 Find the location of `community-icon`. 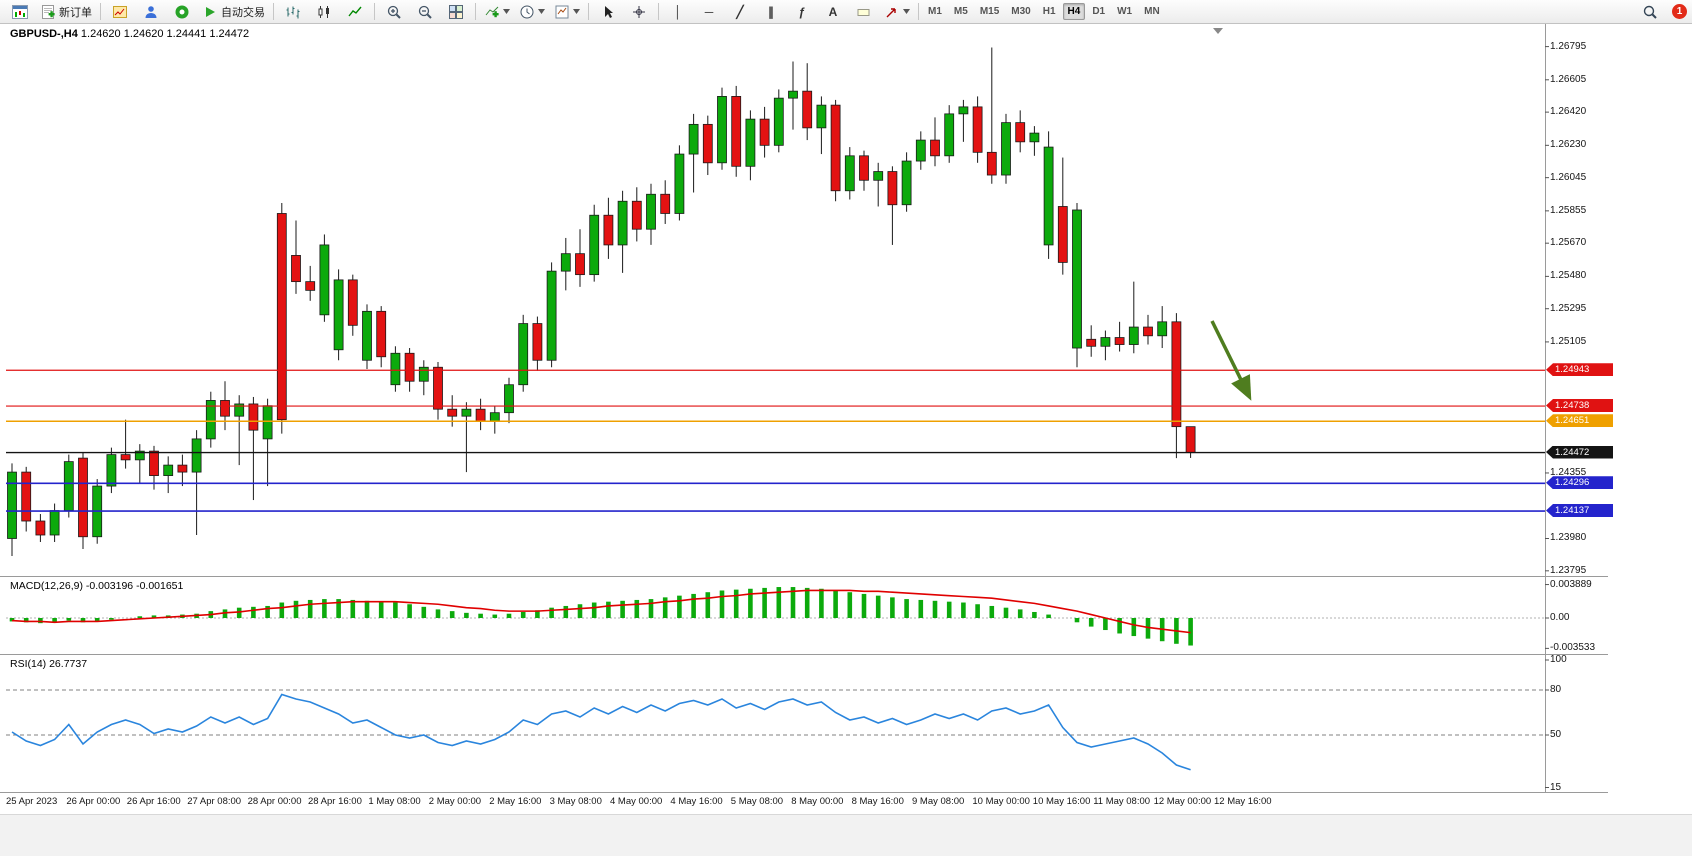

community-icon is located at coordinates (182, 12).